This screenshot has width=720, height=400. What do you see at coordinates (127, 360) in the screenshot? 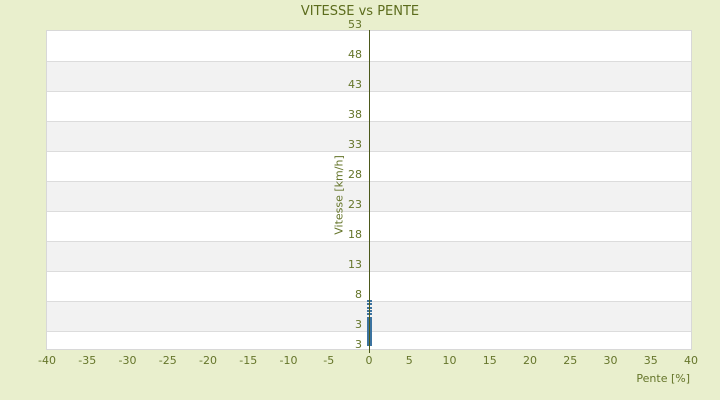
I see `x-tick-label: -30` at bounding box center [127, 360].